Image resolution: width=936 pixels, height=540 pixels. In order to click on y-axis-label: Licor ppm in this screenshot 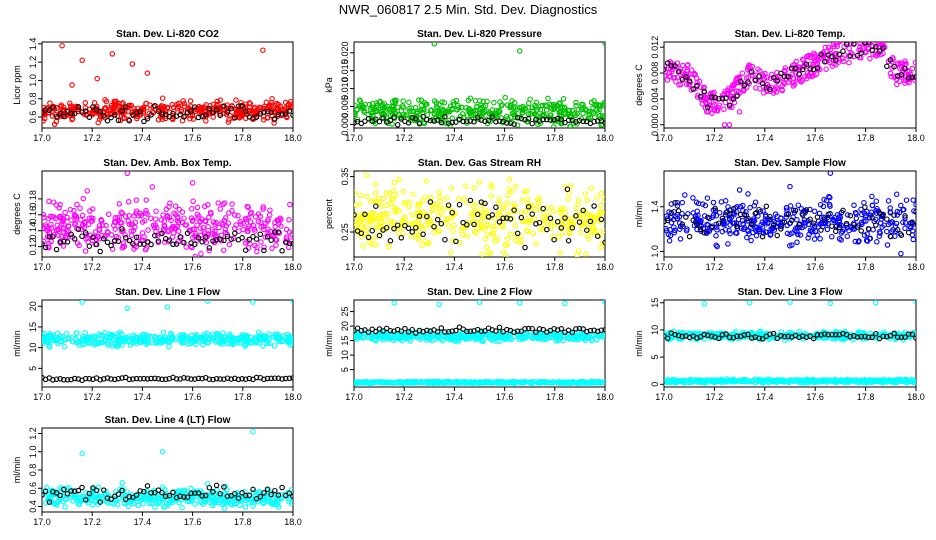, I will do `click(17, 85)`.